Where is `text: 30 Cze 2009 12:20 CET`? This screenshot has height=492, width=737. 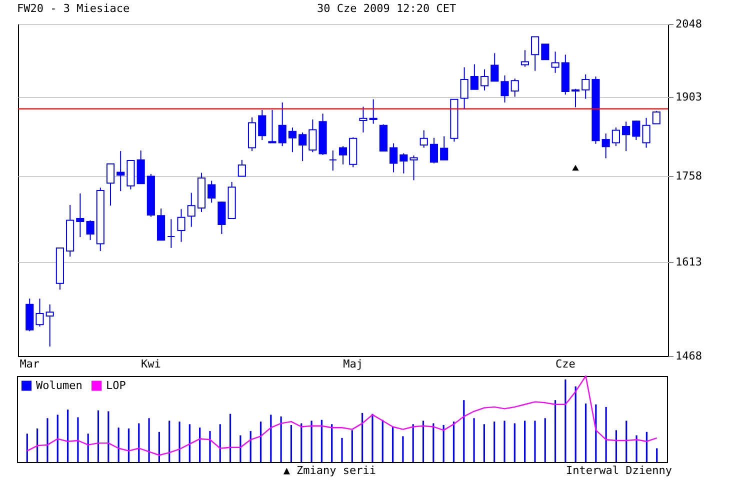
text: 30 Cze 2009 12:20 CET is located at coordinates (386, 8).